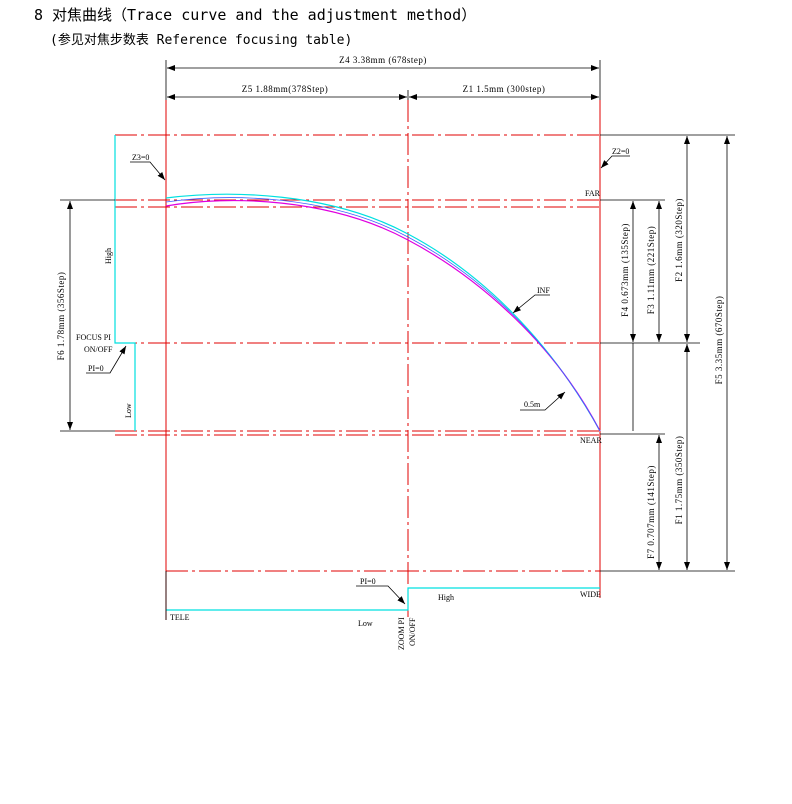 This screenshot has width=792, height=804. Describe the element at coordinates (96, 368) in the screenshot. I see `label-pi-focus: PI=0` at that location.